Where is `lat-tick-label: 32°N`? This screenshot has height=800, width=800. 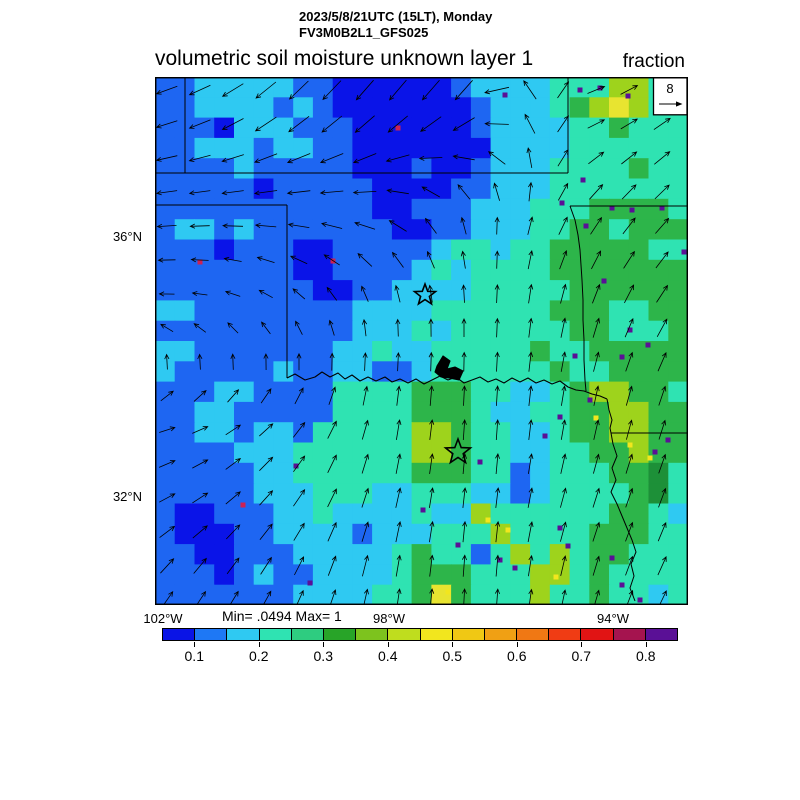 lat-tick-label: 32°N is located at coordinates (127, 496).